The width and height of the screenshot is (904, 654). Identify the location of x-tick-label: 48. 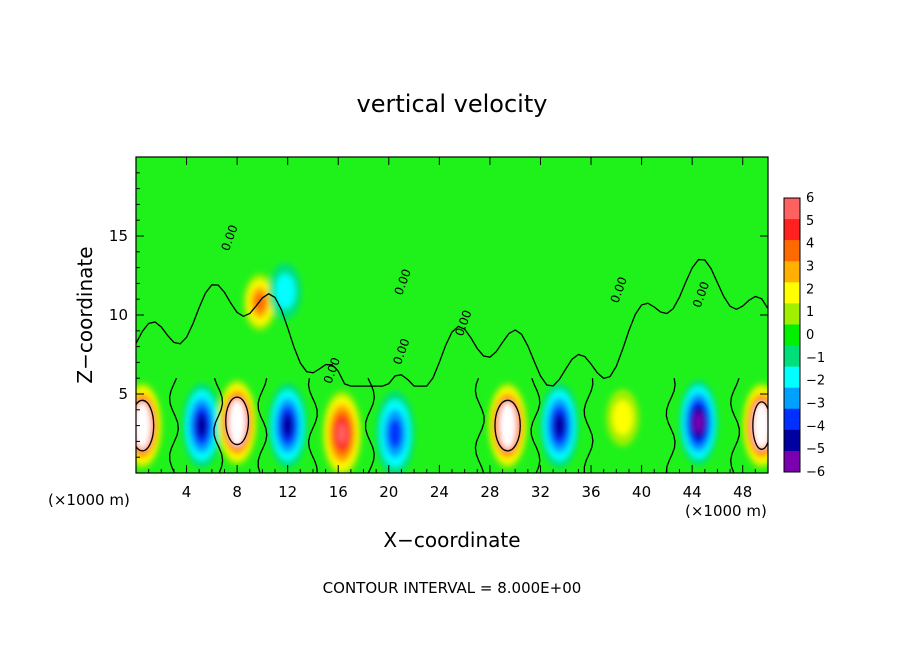
(742, 492).